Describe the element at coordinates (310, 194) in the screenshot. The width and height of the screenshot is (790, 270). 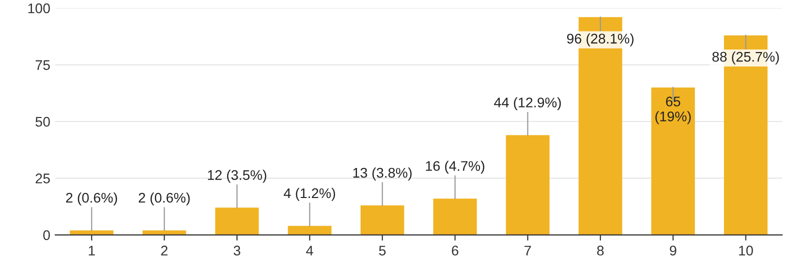
I see `data-label: 4 (1.2%)` at that location.